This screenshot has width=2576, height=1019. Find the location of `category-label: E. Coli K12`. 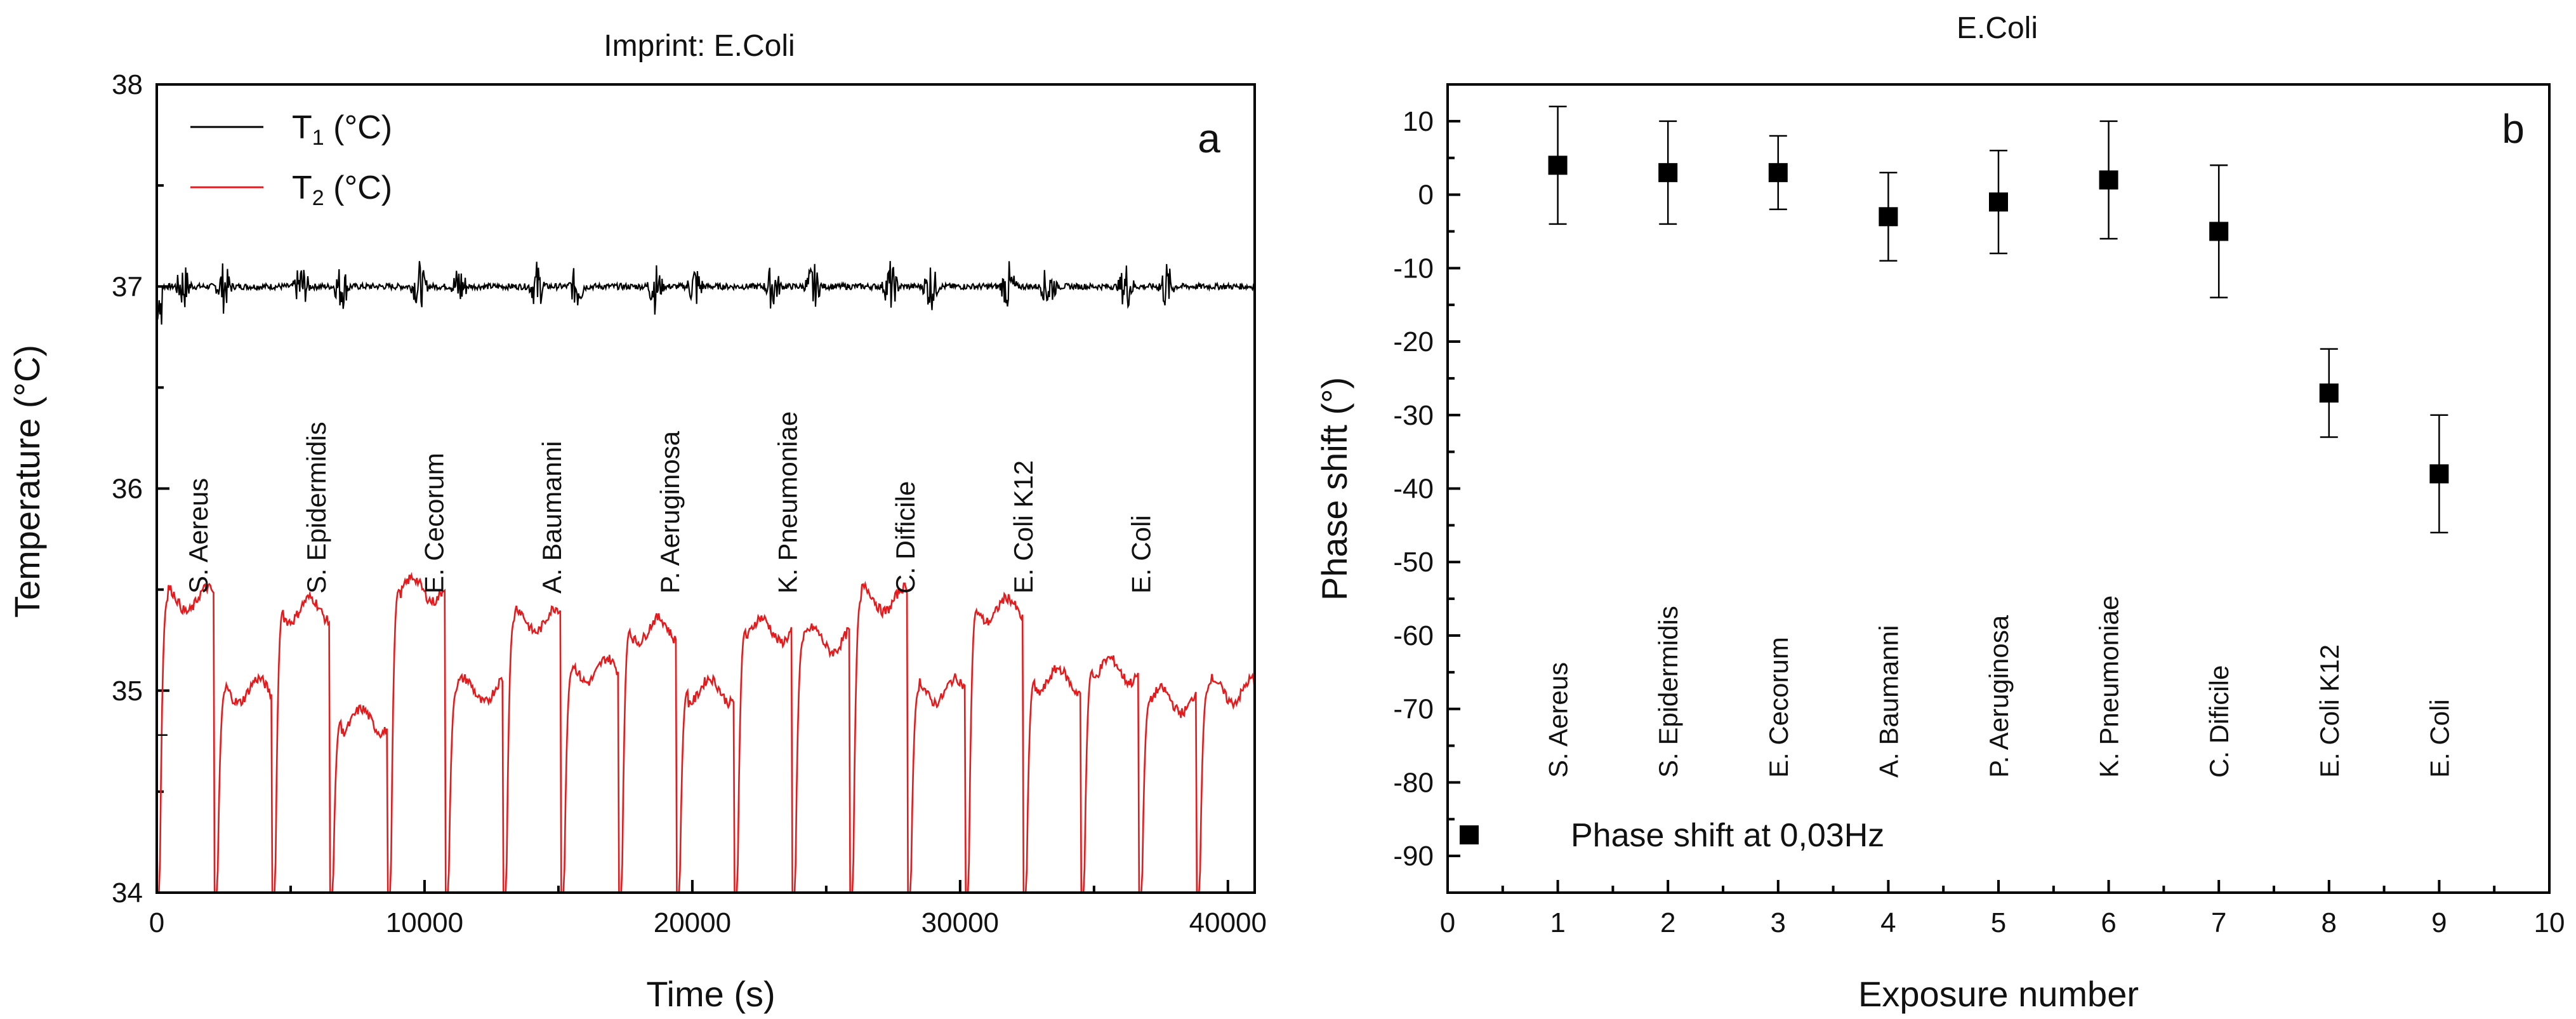

category-label: E. Coli K12 is located at coordinates (2329, 711).